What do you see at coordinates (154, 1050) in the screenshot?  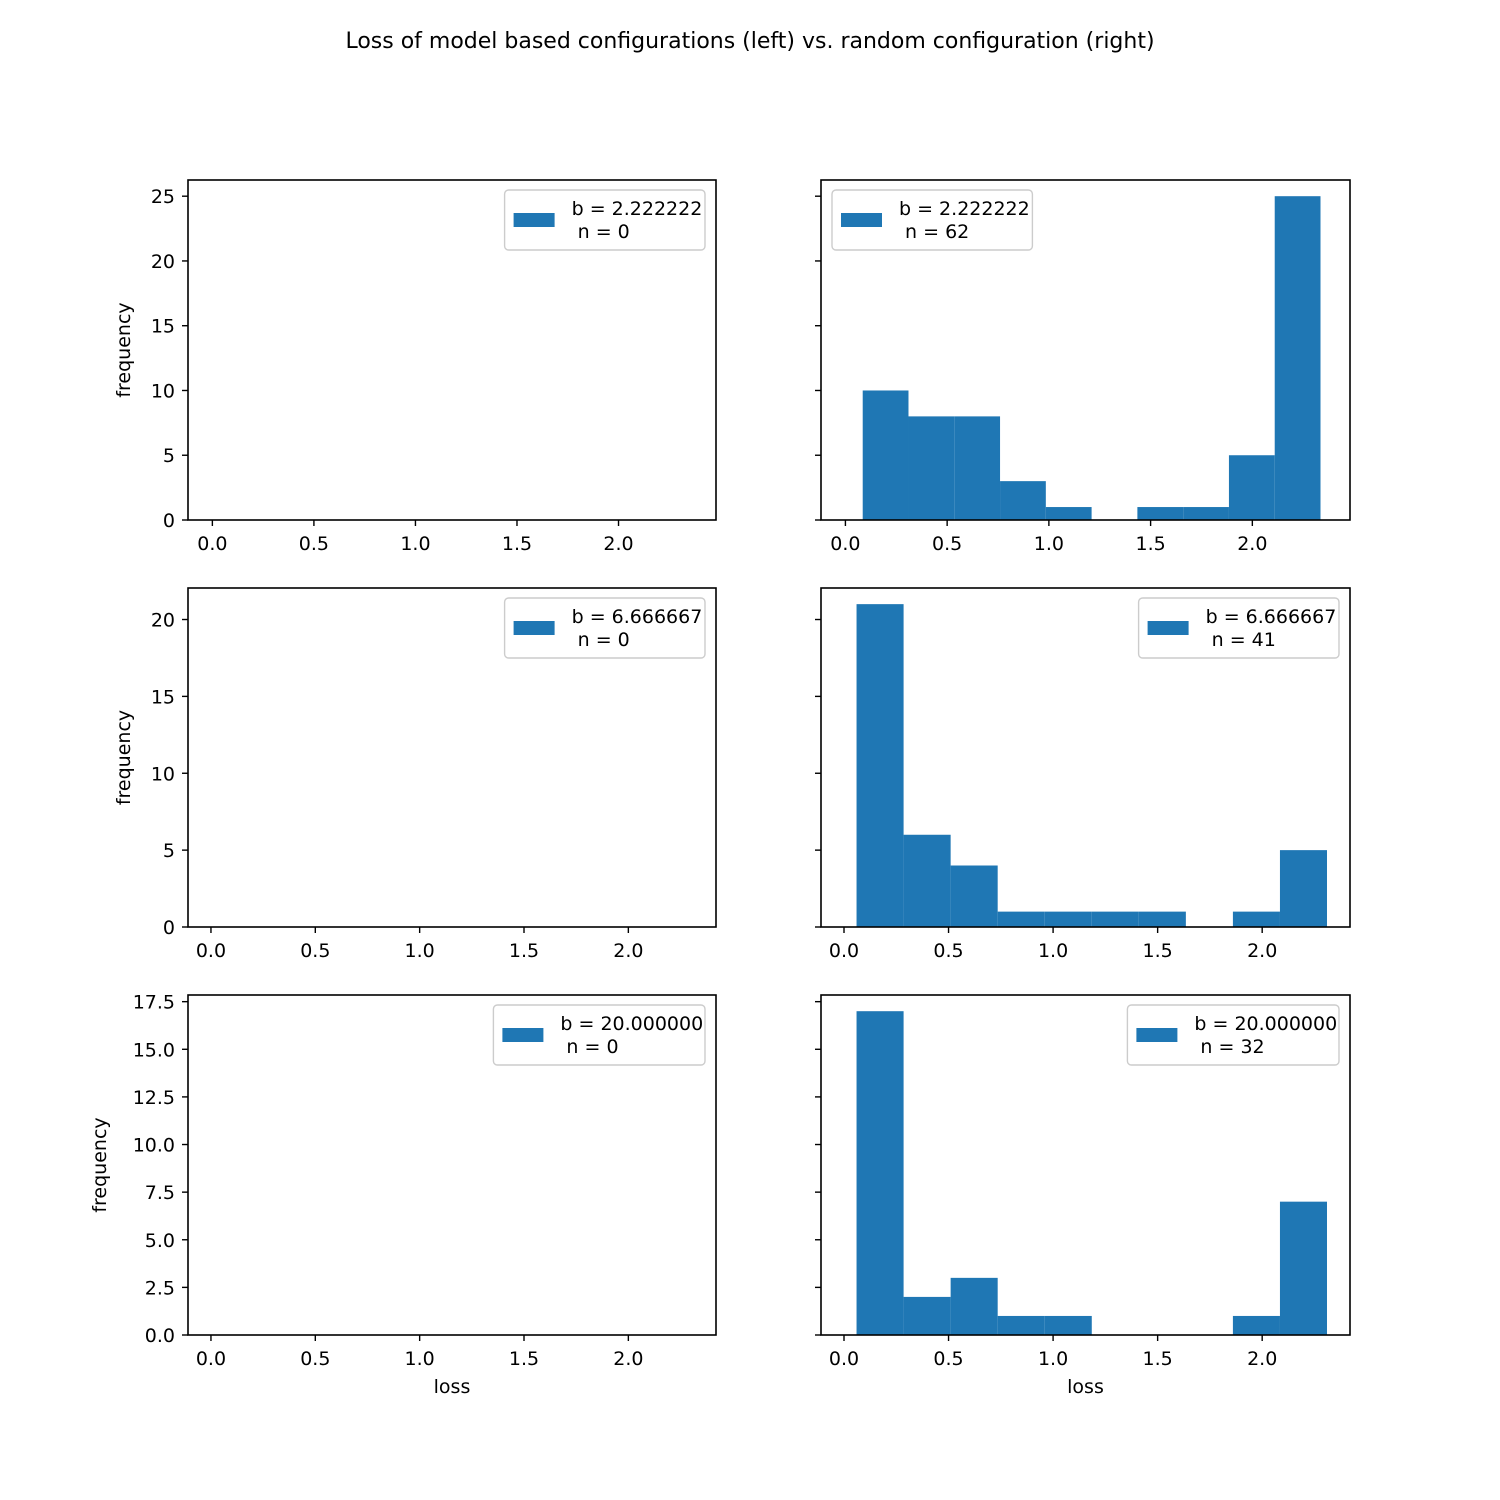 I see `y-tick-label: 15.0` at bounding box center [154, 1050].